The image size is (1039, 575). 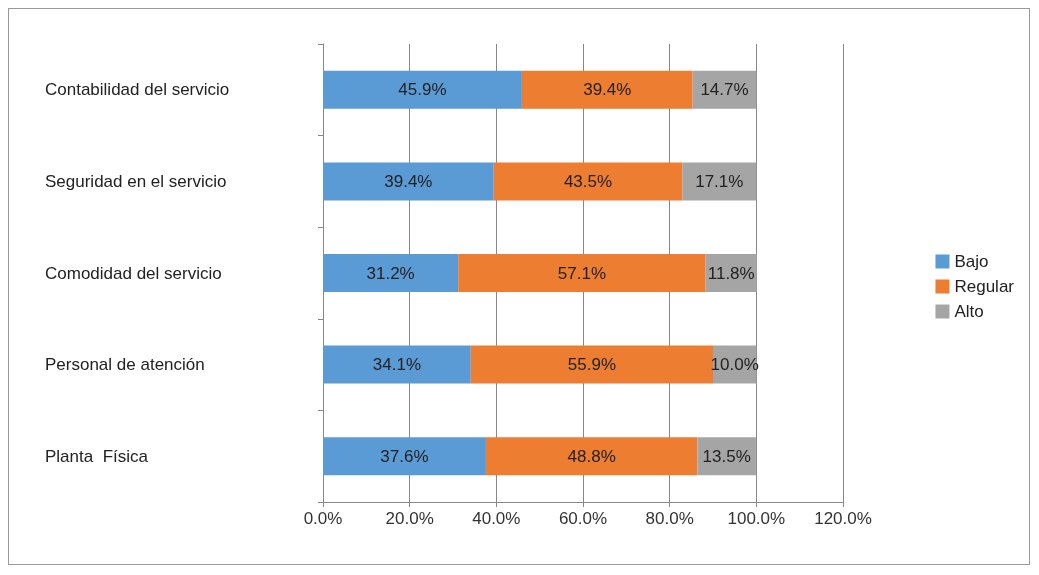 I want to click on x-tick-label: 120.0%, so click(x=843, y=518).